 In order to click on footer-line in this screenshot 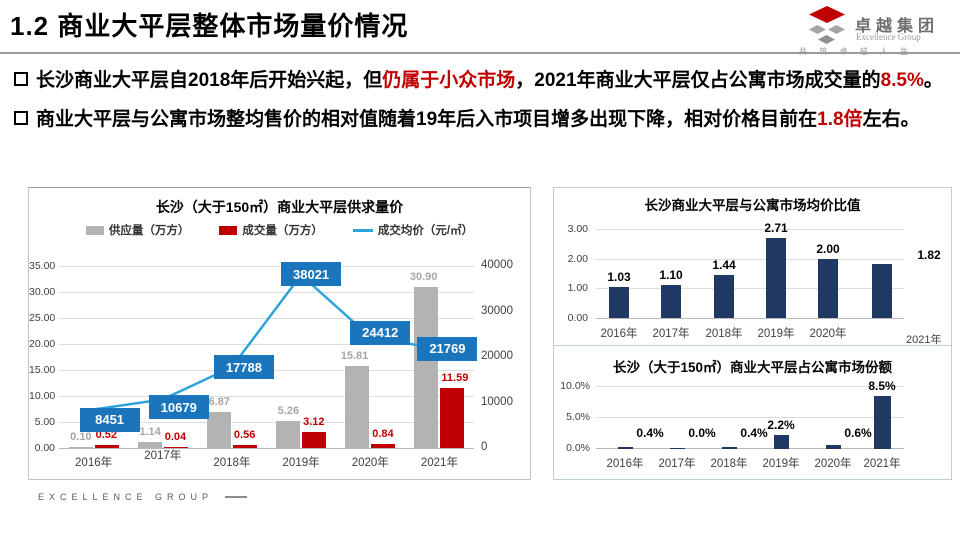, I will do `click(236, 497)`.